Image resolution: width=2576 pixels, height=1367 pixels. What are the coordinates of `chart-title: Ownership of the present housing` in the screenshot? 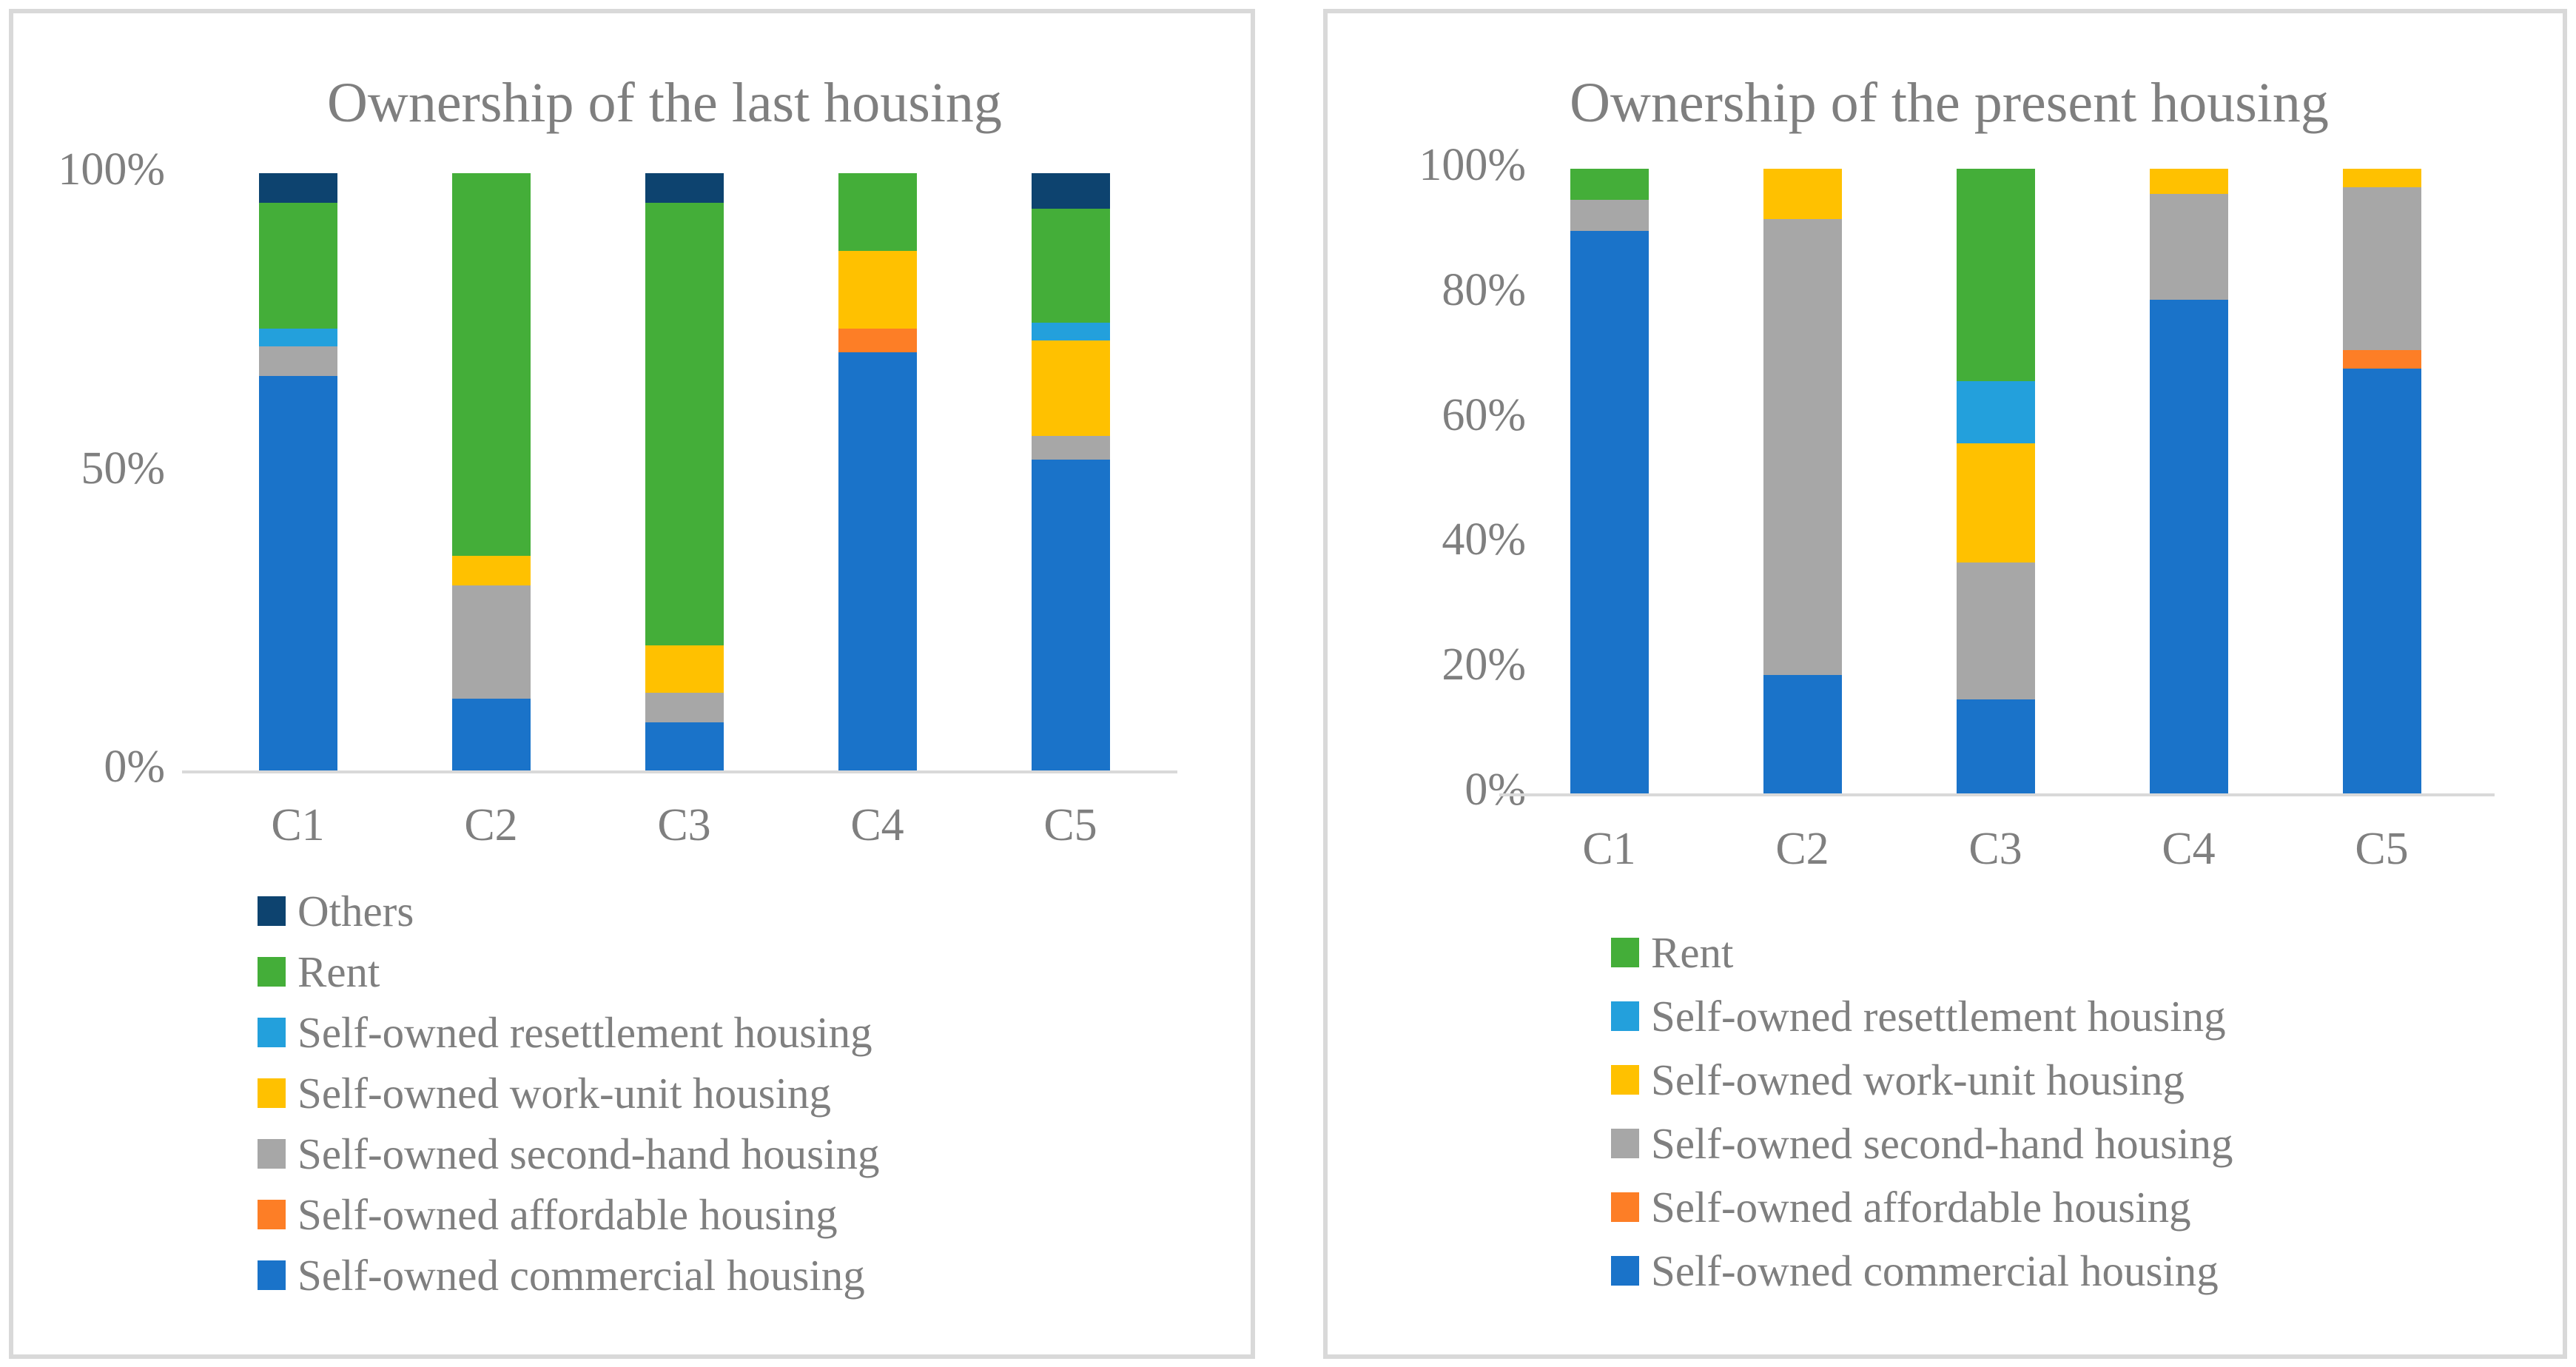 It's located at (1949, 103).